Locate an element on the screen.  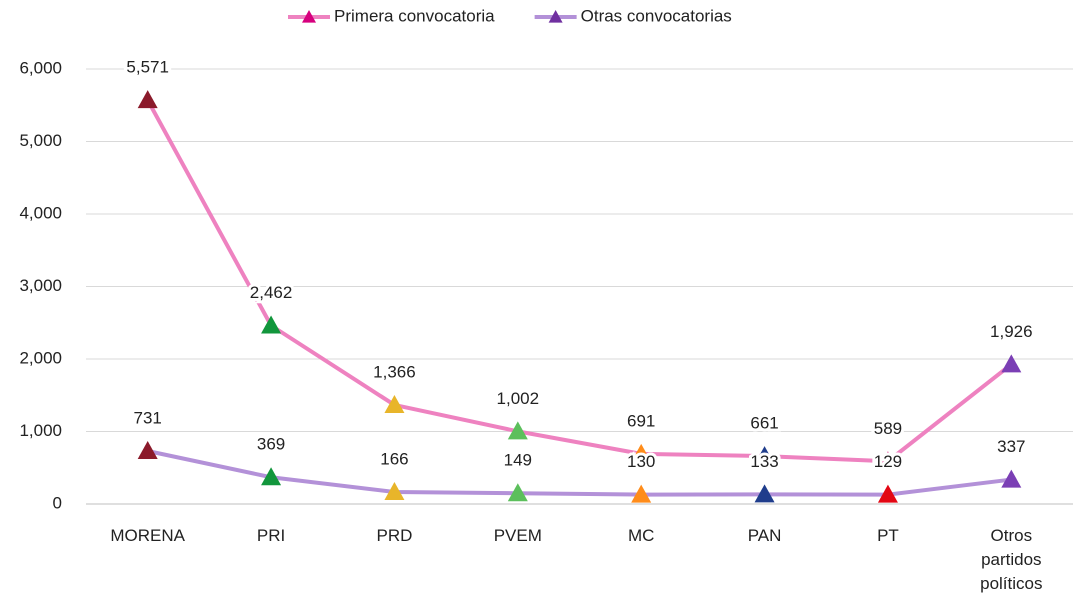
data-label: 589 is located at coordinates (888, 428).